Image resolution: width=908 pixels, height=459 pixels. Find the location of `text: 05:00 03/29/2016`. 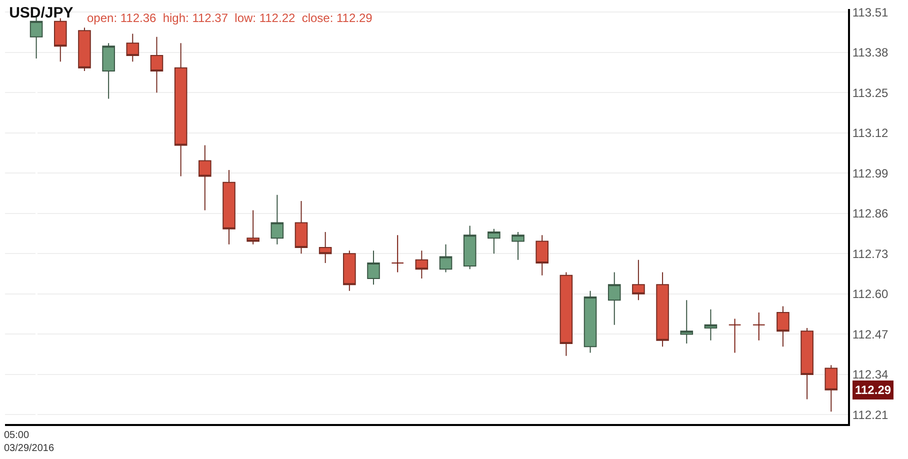

text: 05:00 03/29/2016 is located at coordinates (29, 442).